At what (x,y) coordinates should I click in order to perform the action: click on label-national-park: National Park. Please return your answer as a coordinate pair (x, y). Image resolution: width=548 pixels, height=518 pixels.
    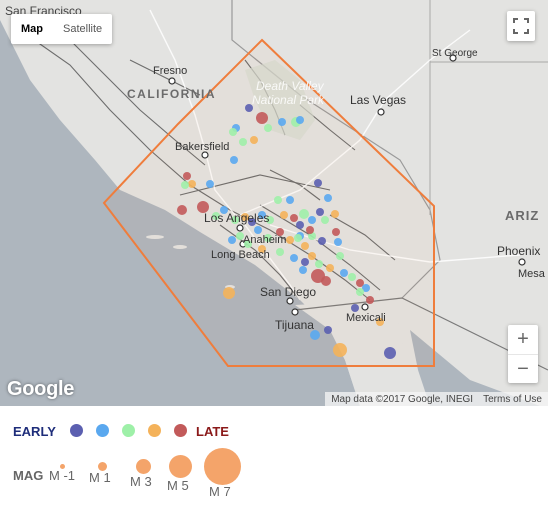
    Looking at the image, I should click on (288, 100).